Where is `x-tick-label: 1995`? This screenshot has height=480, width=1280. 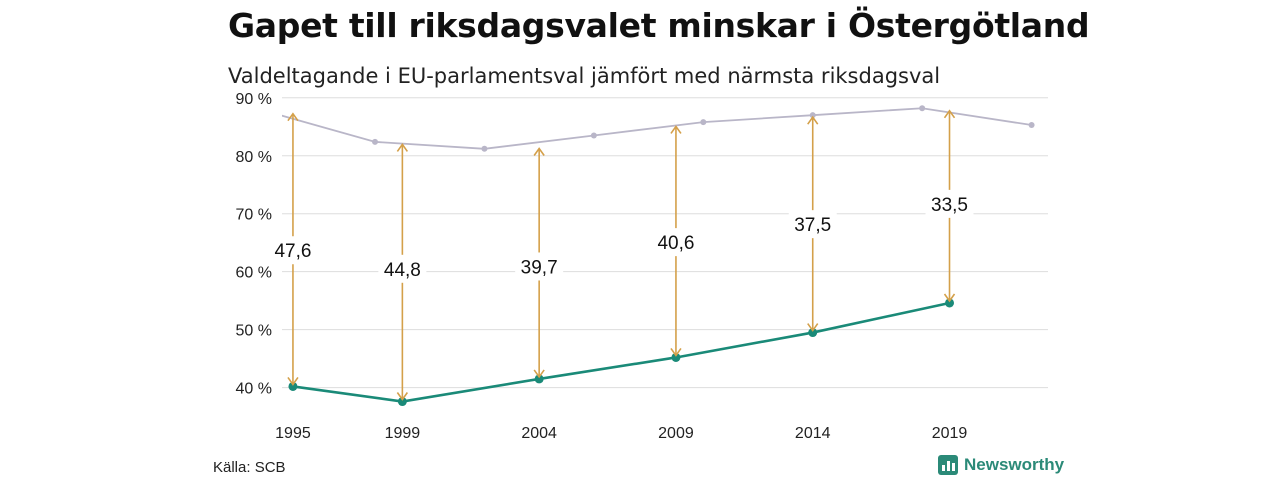 x-tick-label: 1995 is located at coordinates (293, 433).